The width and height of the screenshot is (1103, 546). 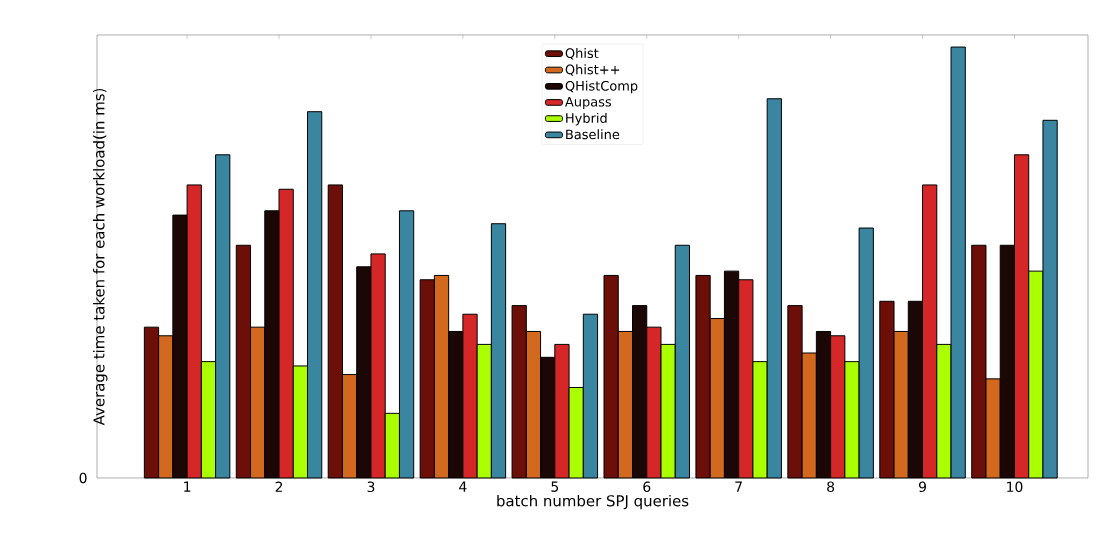 I want to click on legend-label: Aupass, so click(x=588, y=103).